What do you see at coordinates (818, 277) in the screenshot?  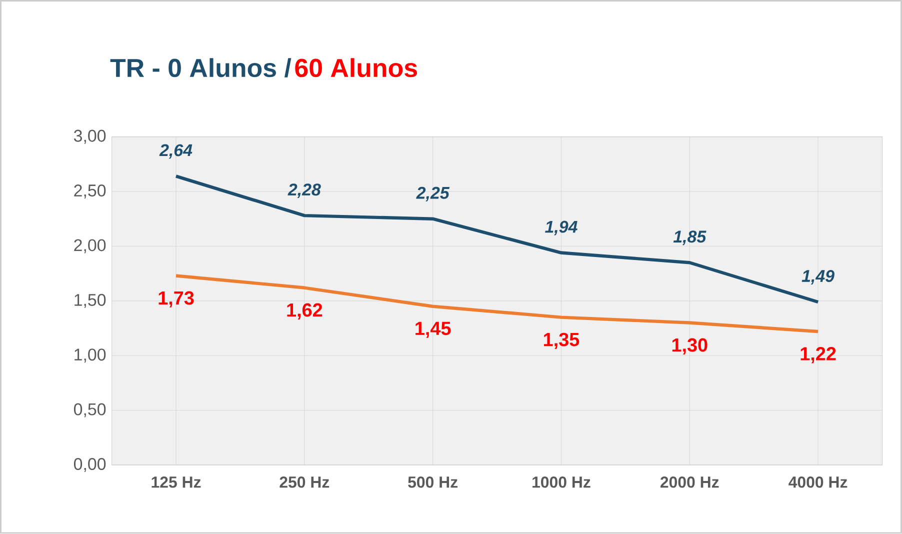 I see `data-label: 1,49` at bounding box center [818, 277].